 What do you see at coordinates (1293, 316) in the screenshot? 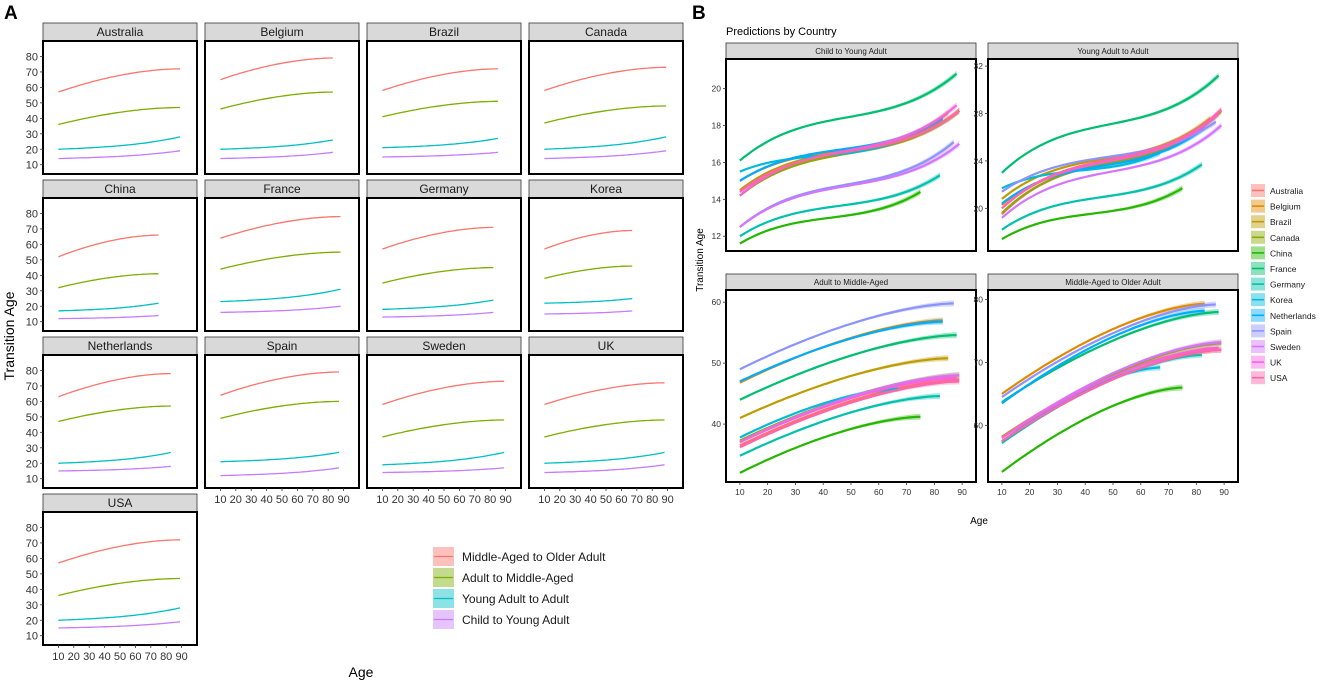
I see `legend-label: Netherlands` at bounding box center [1293, 316].